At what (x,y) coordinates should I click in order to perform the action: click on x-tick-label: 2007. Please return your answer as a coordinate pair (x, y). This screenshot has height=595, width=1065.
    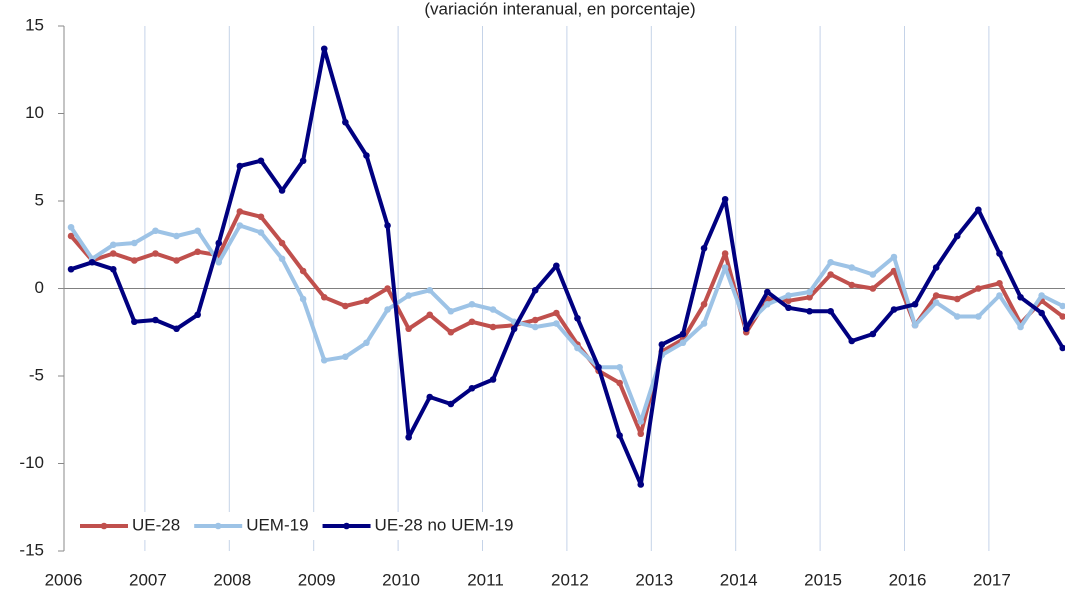
    Looking at the image, I should click on (148, 579).